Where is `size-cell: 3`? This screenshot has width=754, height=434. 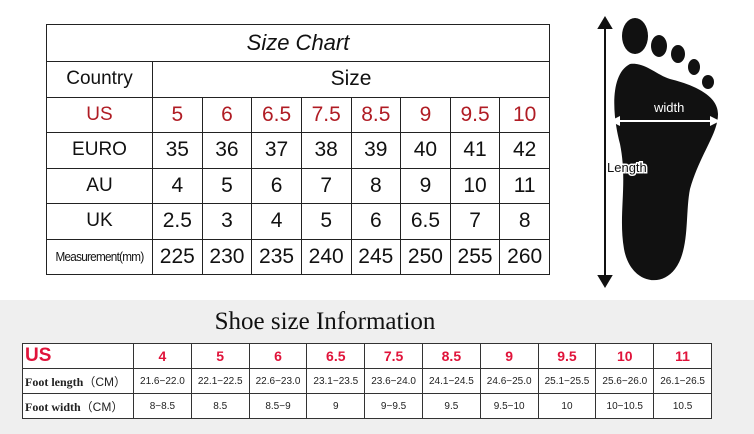
size-cell: 3 is located at coordinates (227, 221).